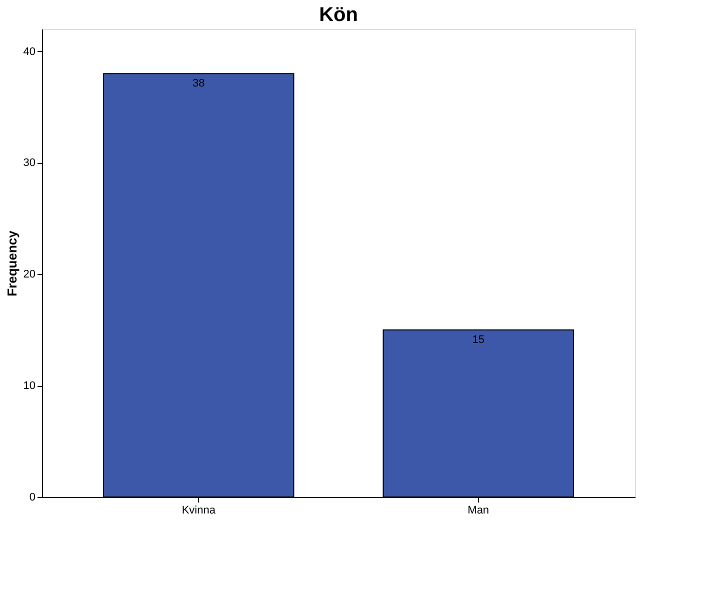  Describe the element at coordinates (478, 340) in the screenshot. I see `data-label: 15` at that location.